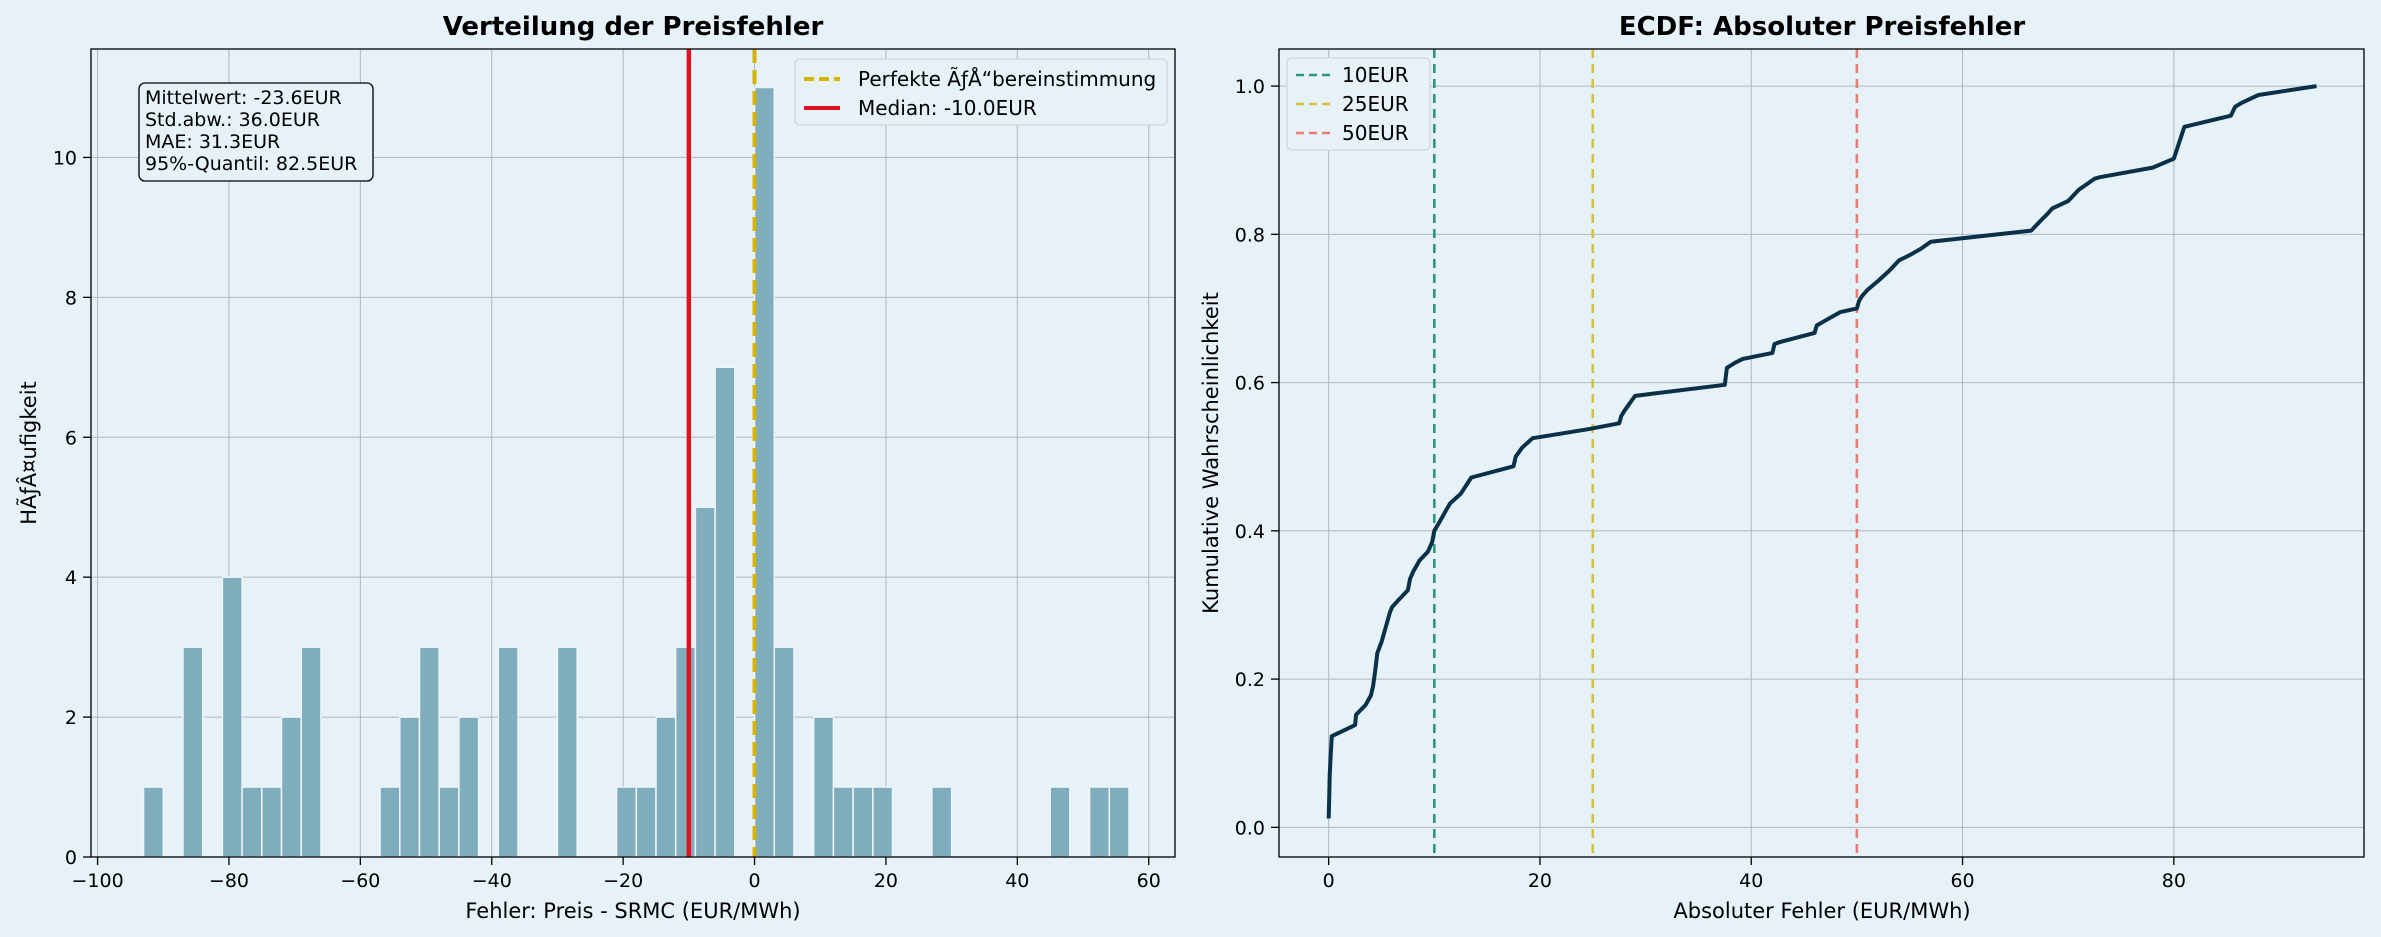 The image size is (2381, 937). I want to click on histogram-x-axis-label: Fehler: Preis - SRMC (EUR/MWh), so click(632, 911).